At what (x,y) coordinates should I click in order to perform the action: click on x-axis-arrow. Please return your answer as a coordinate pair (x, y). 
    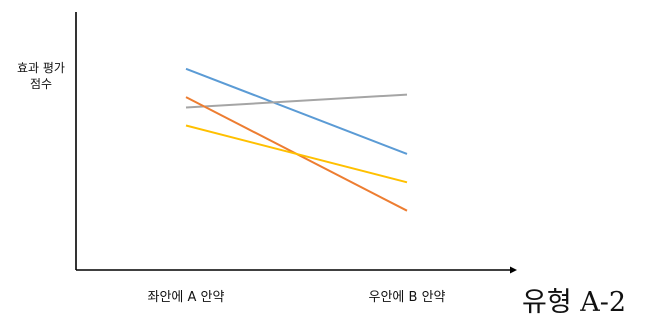
    Looking at the image, I should click on (513, 270).